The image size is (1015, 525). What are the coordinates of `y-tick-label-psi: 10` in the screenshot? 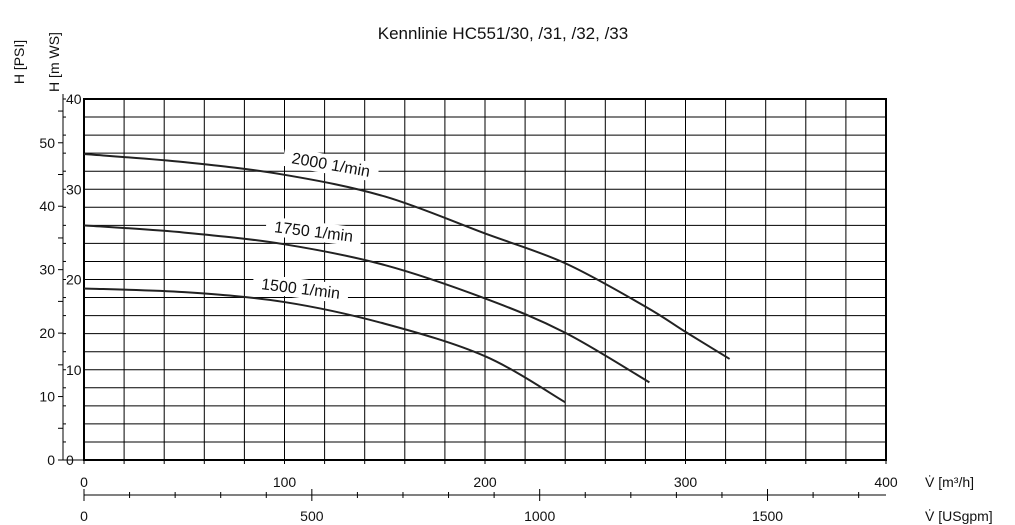 It's located at (47, 397).